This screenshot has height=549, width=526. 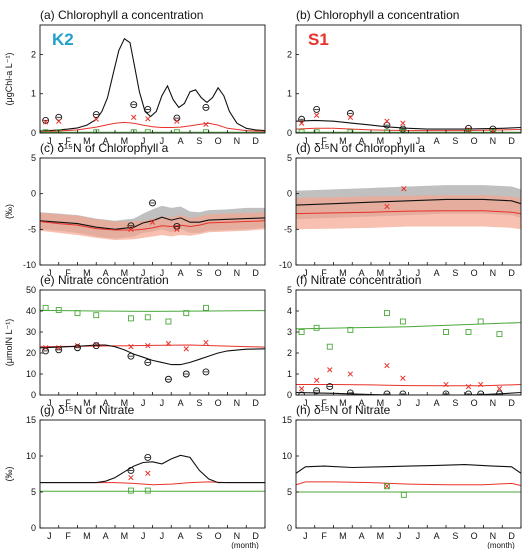 What do you see at coordinates (245, 545) in the screenshot?
I see `x-axis-label: (month)` at bounding box center [245, 545].